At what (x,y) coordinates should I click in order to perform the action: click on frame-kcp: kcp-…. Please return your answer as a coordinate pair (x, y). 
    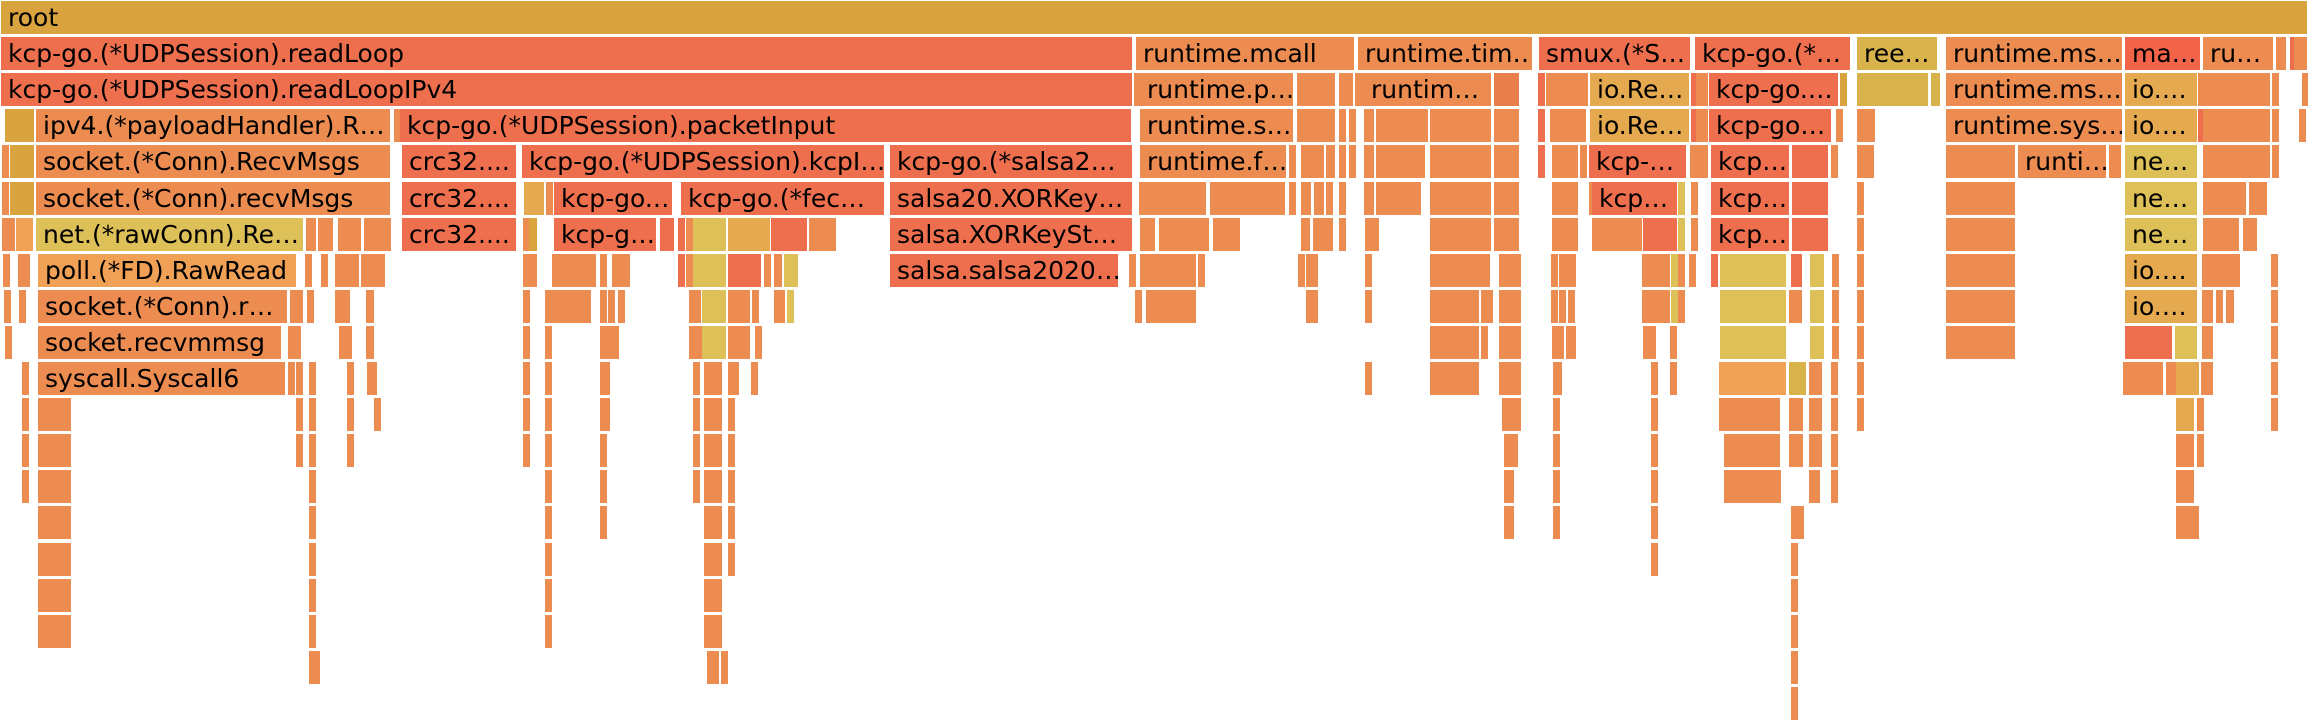
    Looking at the image, I should click on (1637, 162).